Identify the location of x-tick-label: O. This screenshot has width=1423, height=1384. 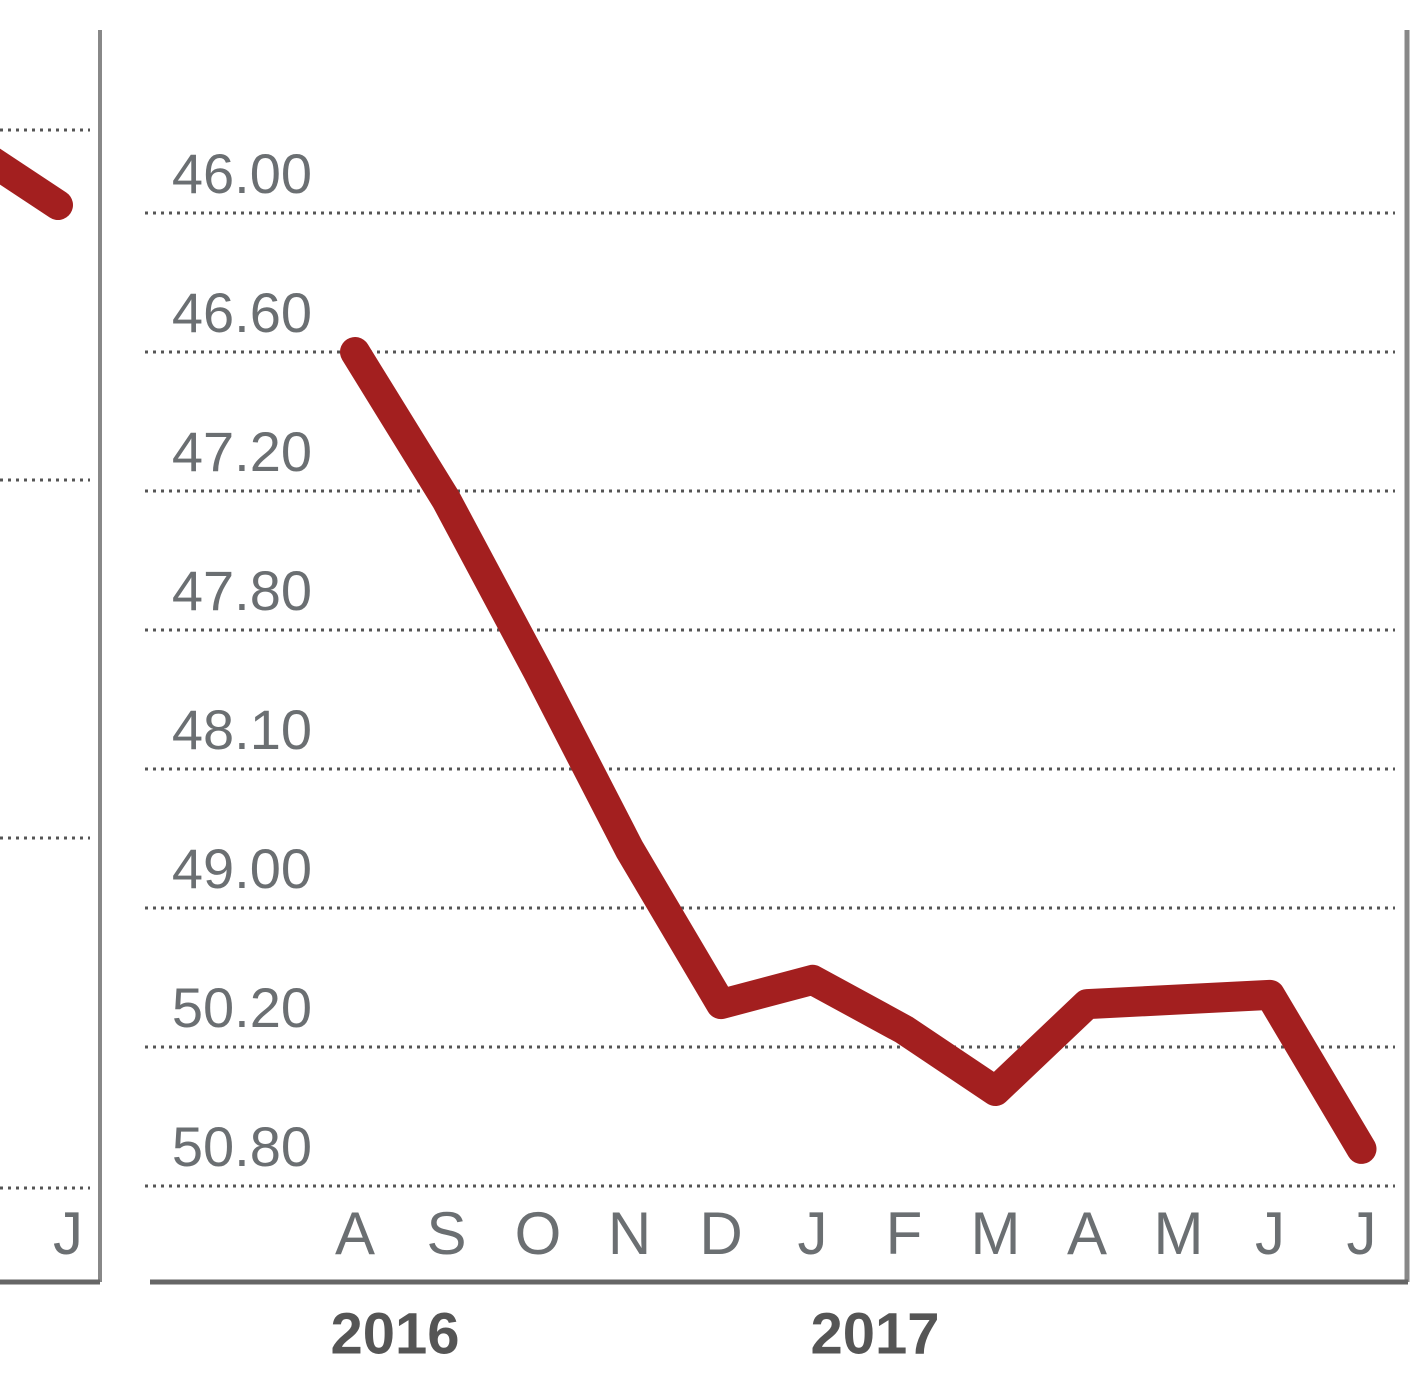
(538, 1233).